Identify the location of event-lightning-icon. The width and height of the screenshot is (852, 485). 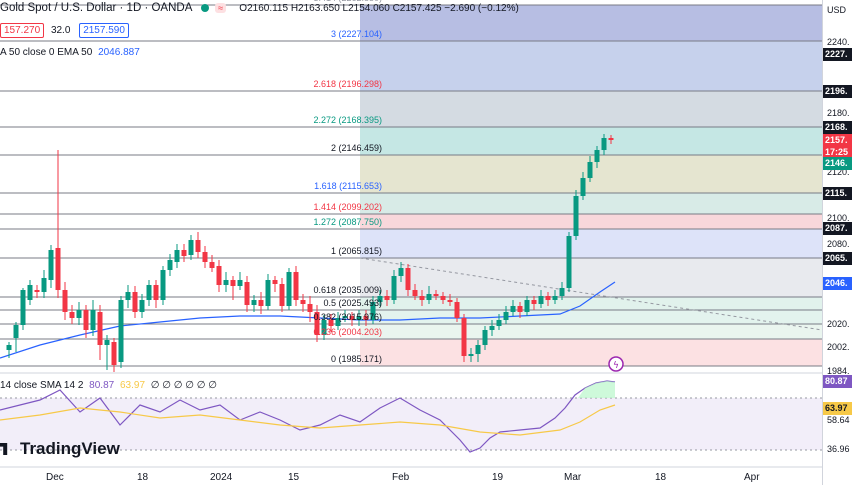
(616, 364).